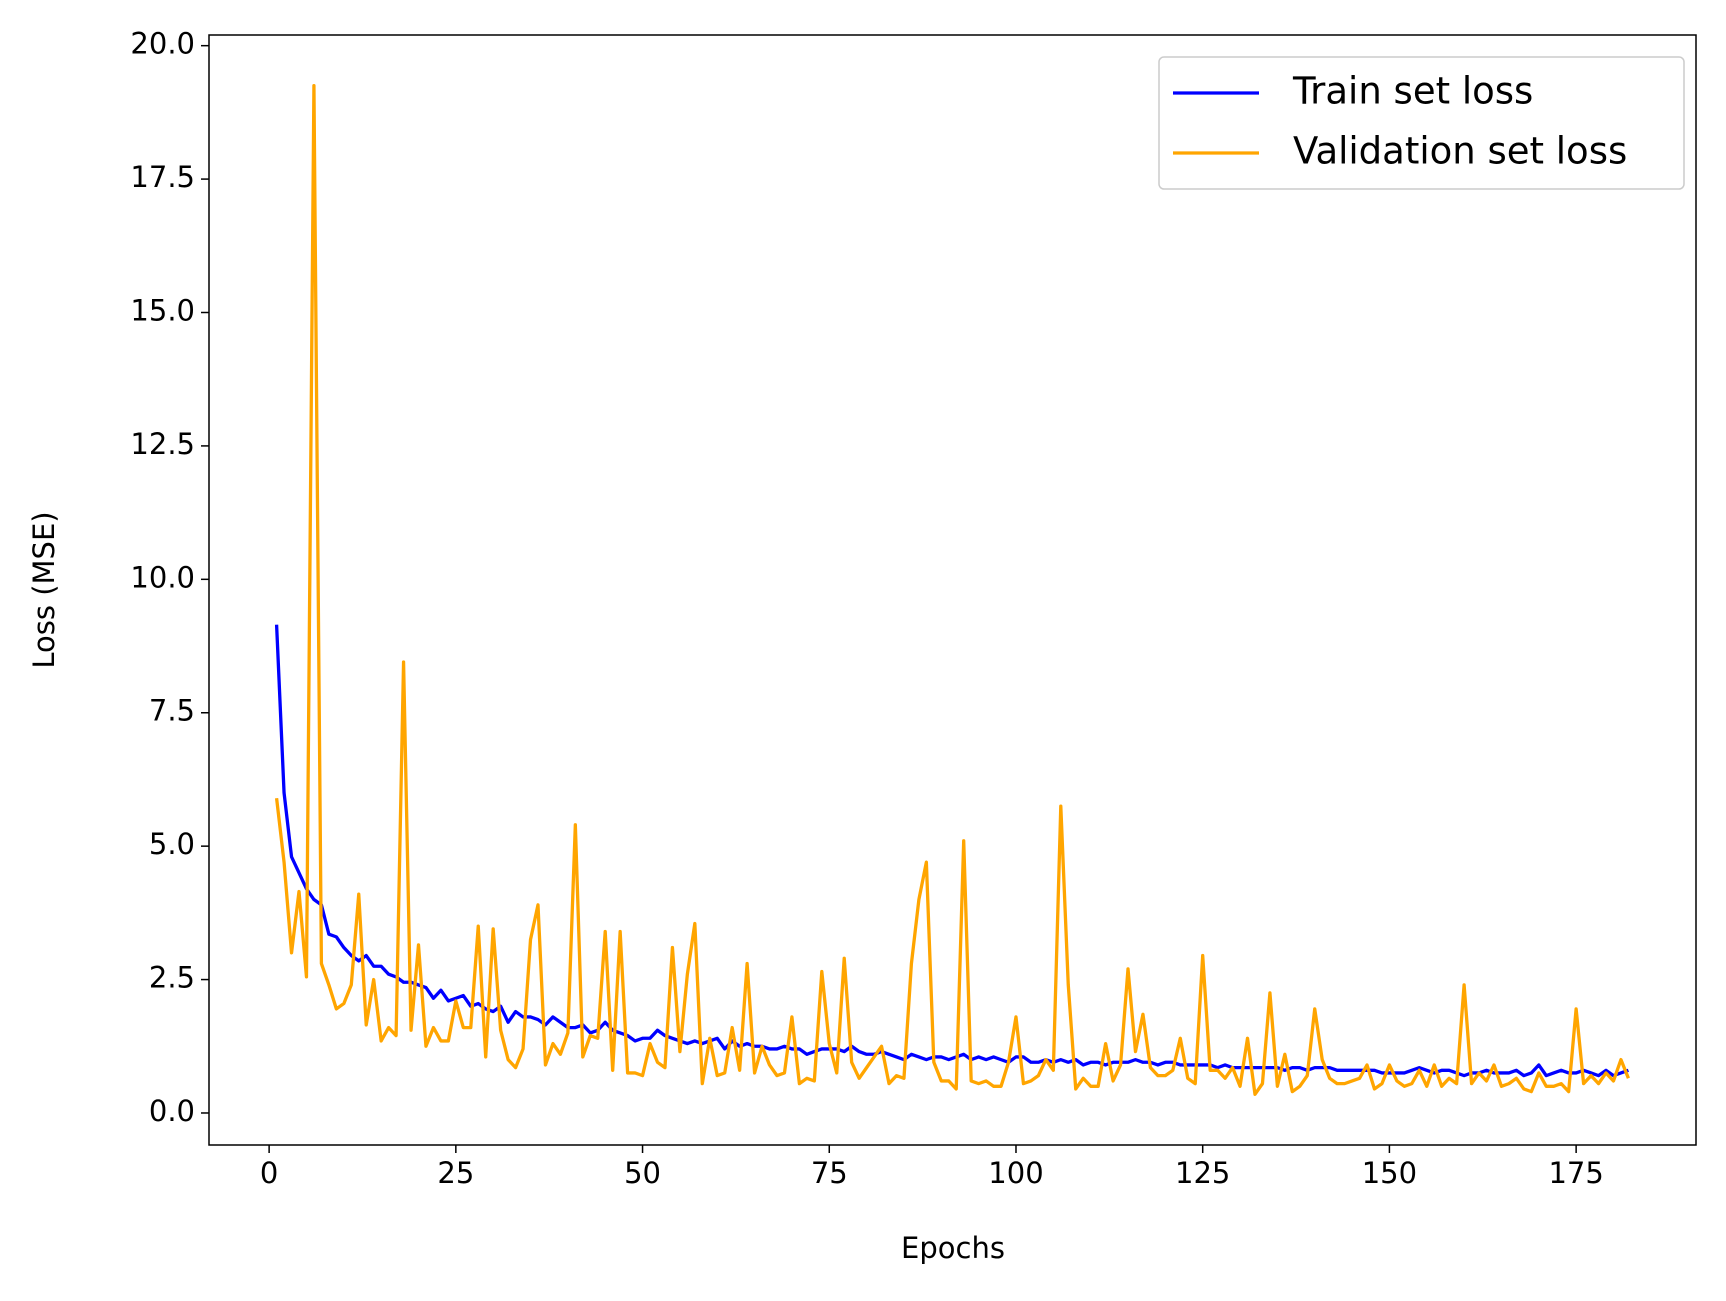 This screenshot has width=1726, height=1301. Describe the element at coordinates (829, 1173) in the screenshot. I see `x-tick-label: 75` at that location.